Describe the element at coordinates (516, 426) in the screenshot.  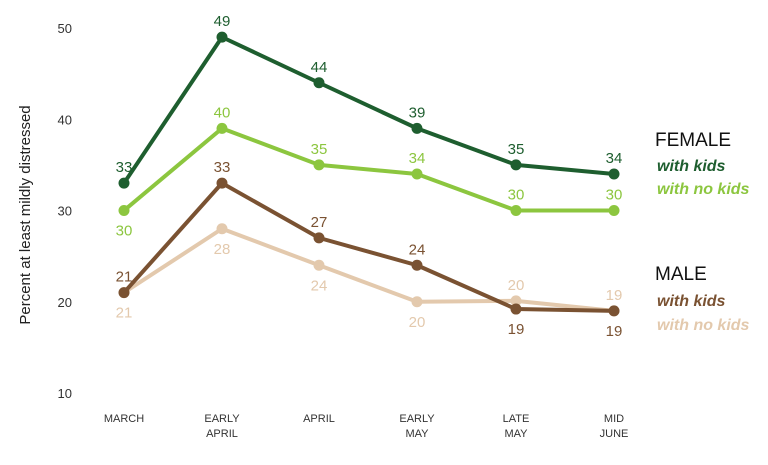
I see `x-tick-label: LATE MAY` at that location.